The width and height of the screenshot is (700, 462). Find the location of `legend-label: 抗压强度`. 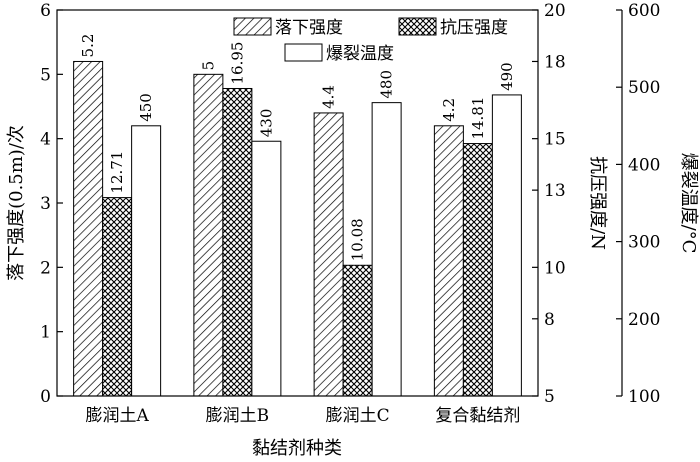

legend-label: 抗压强度 is located at coordinates (474, 28).